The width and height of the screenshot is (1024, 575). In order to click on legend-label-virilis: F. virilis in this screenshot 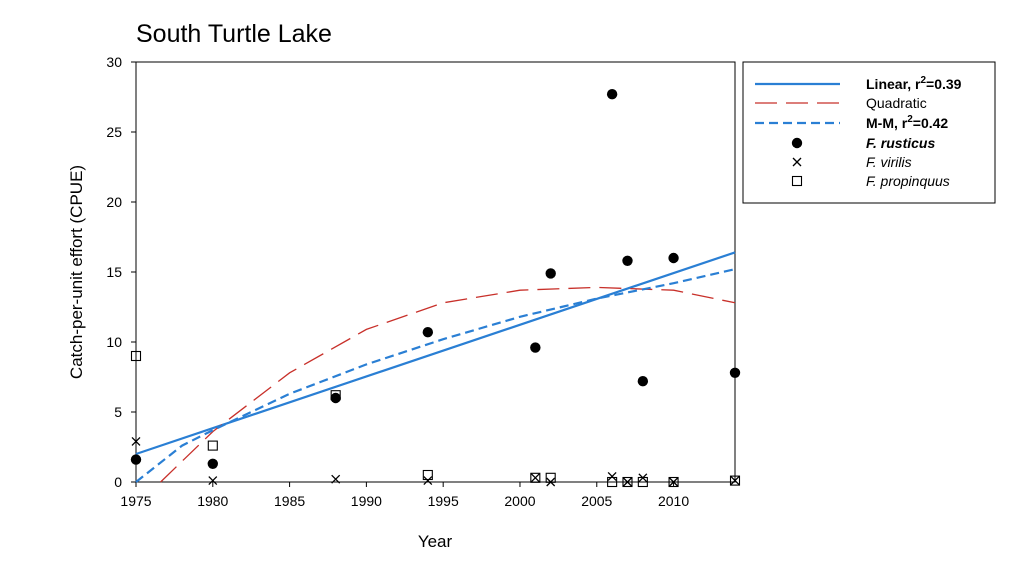, I will do `click(889, 162)`.